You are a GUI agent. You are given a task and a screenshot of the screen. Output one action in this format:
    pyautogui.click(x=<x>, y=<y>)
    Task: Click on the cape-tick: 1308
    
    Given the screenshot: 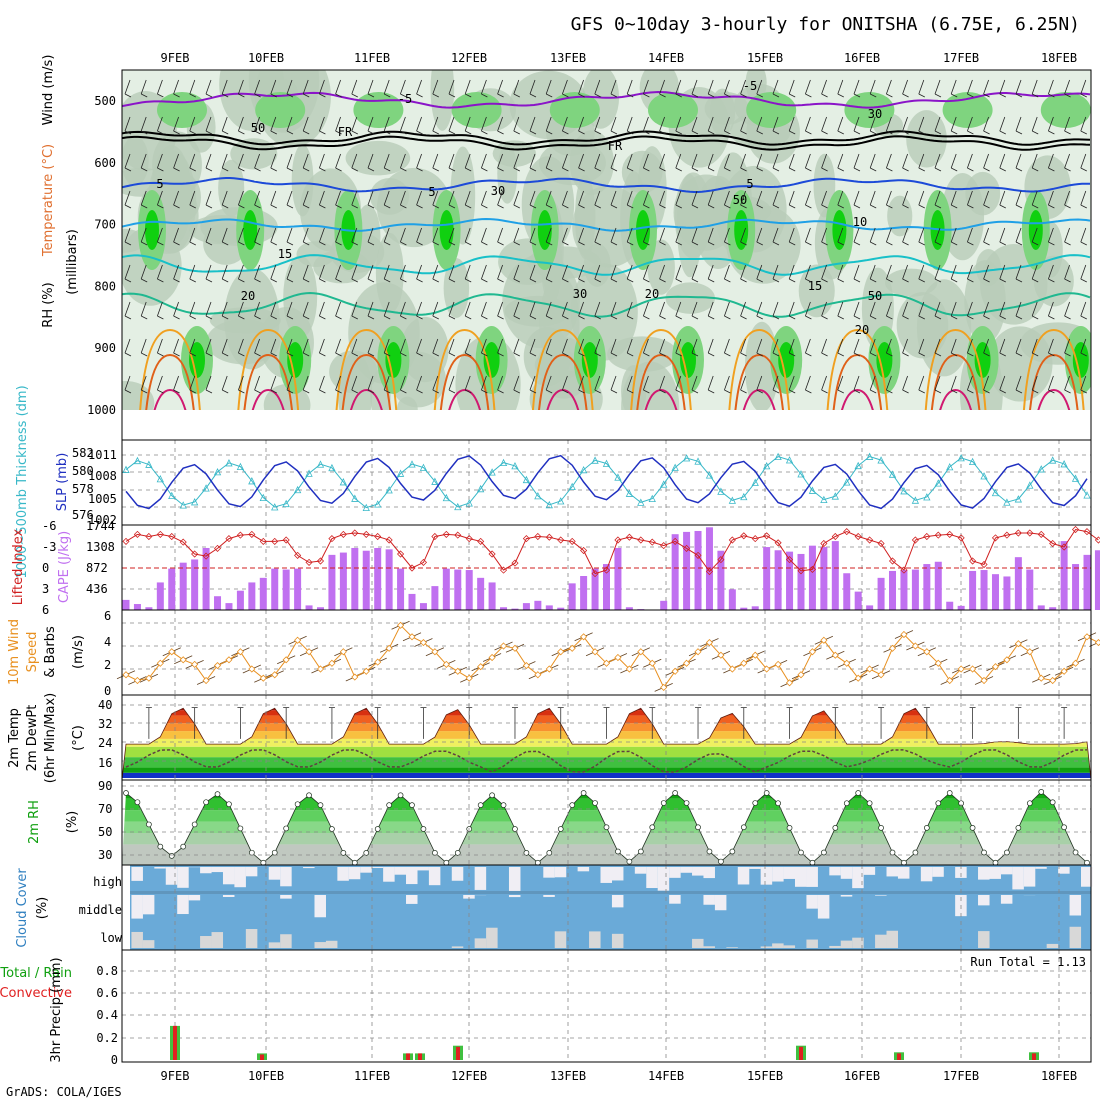 What is the action you would take?
    pyautogui.click(x=100, y=547)
    